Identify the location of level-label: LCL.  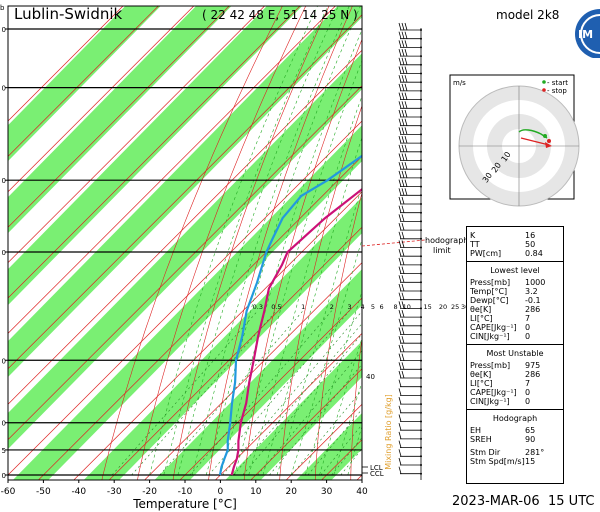
(376, 468).